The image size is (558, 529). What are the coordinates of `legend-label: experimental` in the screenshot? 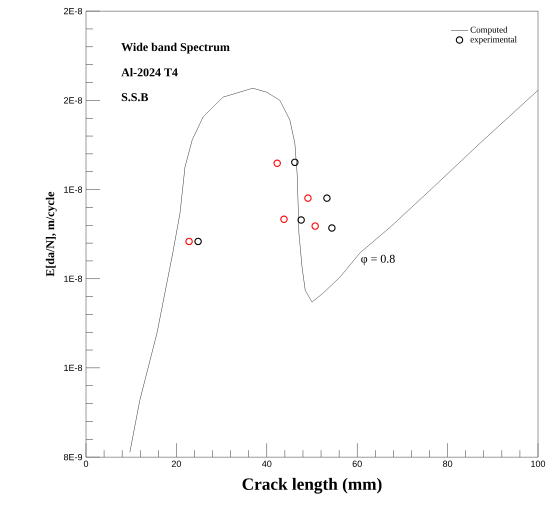 It's located at (493, 40).